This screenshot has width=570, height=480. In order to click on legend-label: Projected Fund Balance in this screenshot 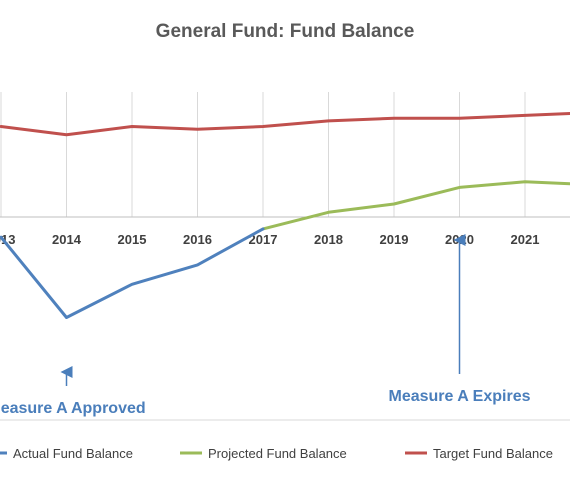, I will do `click(277, 453)`.